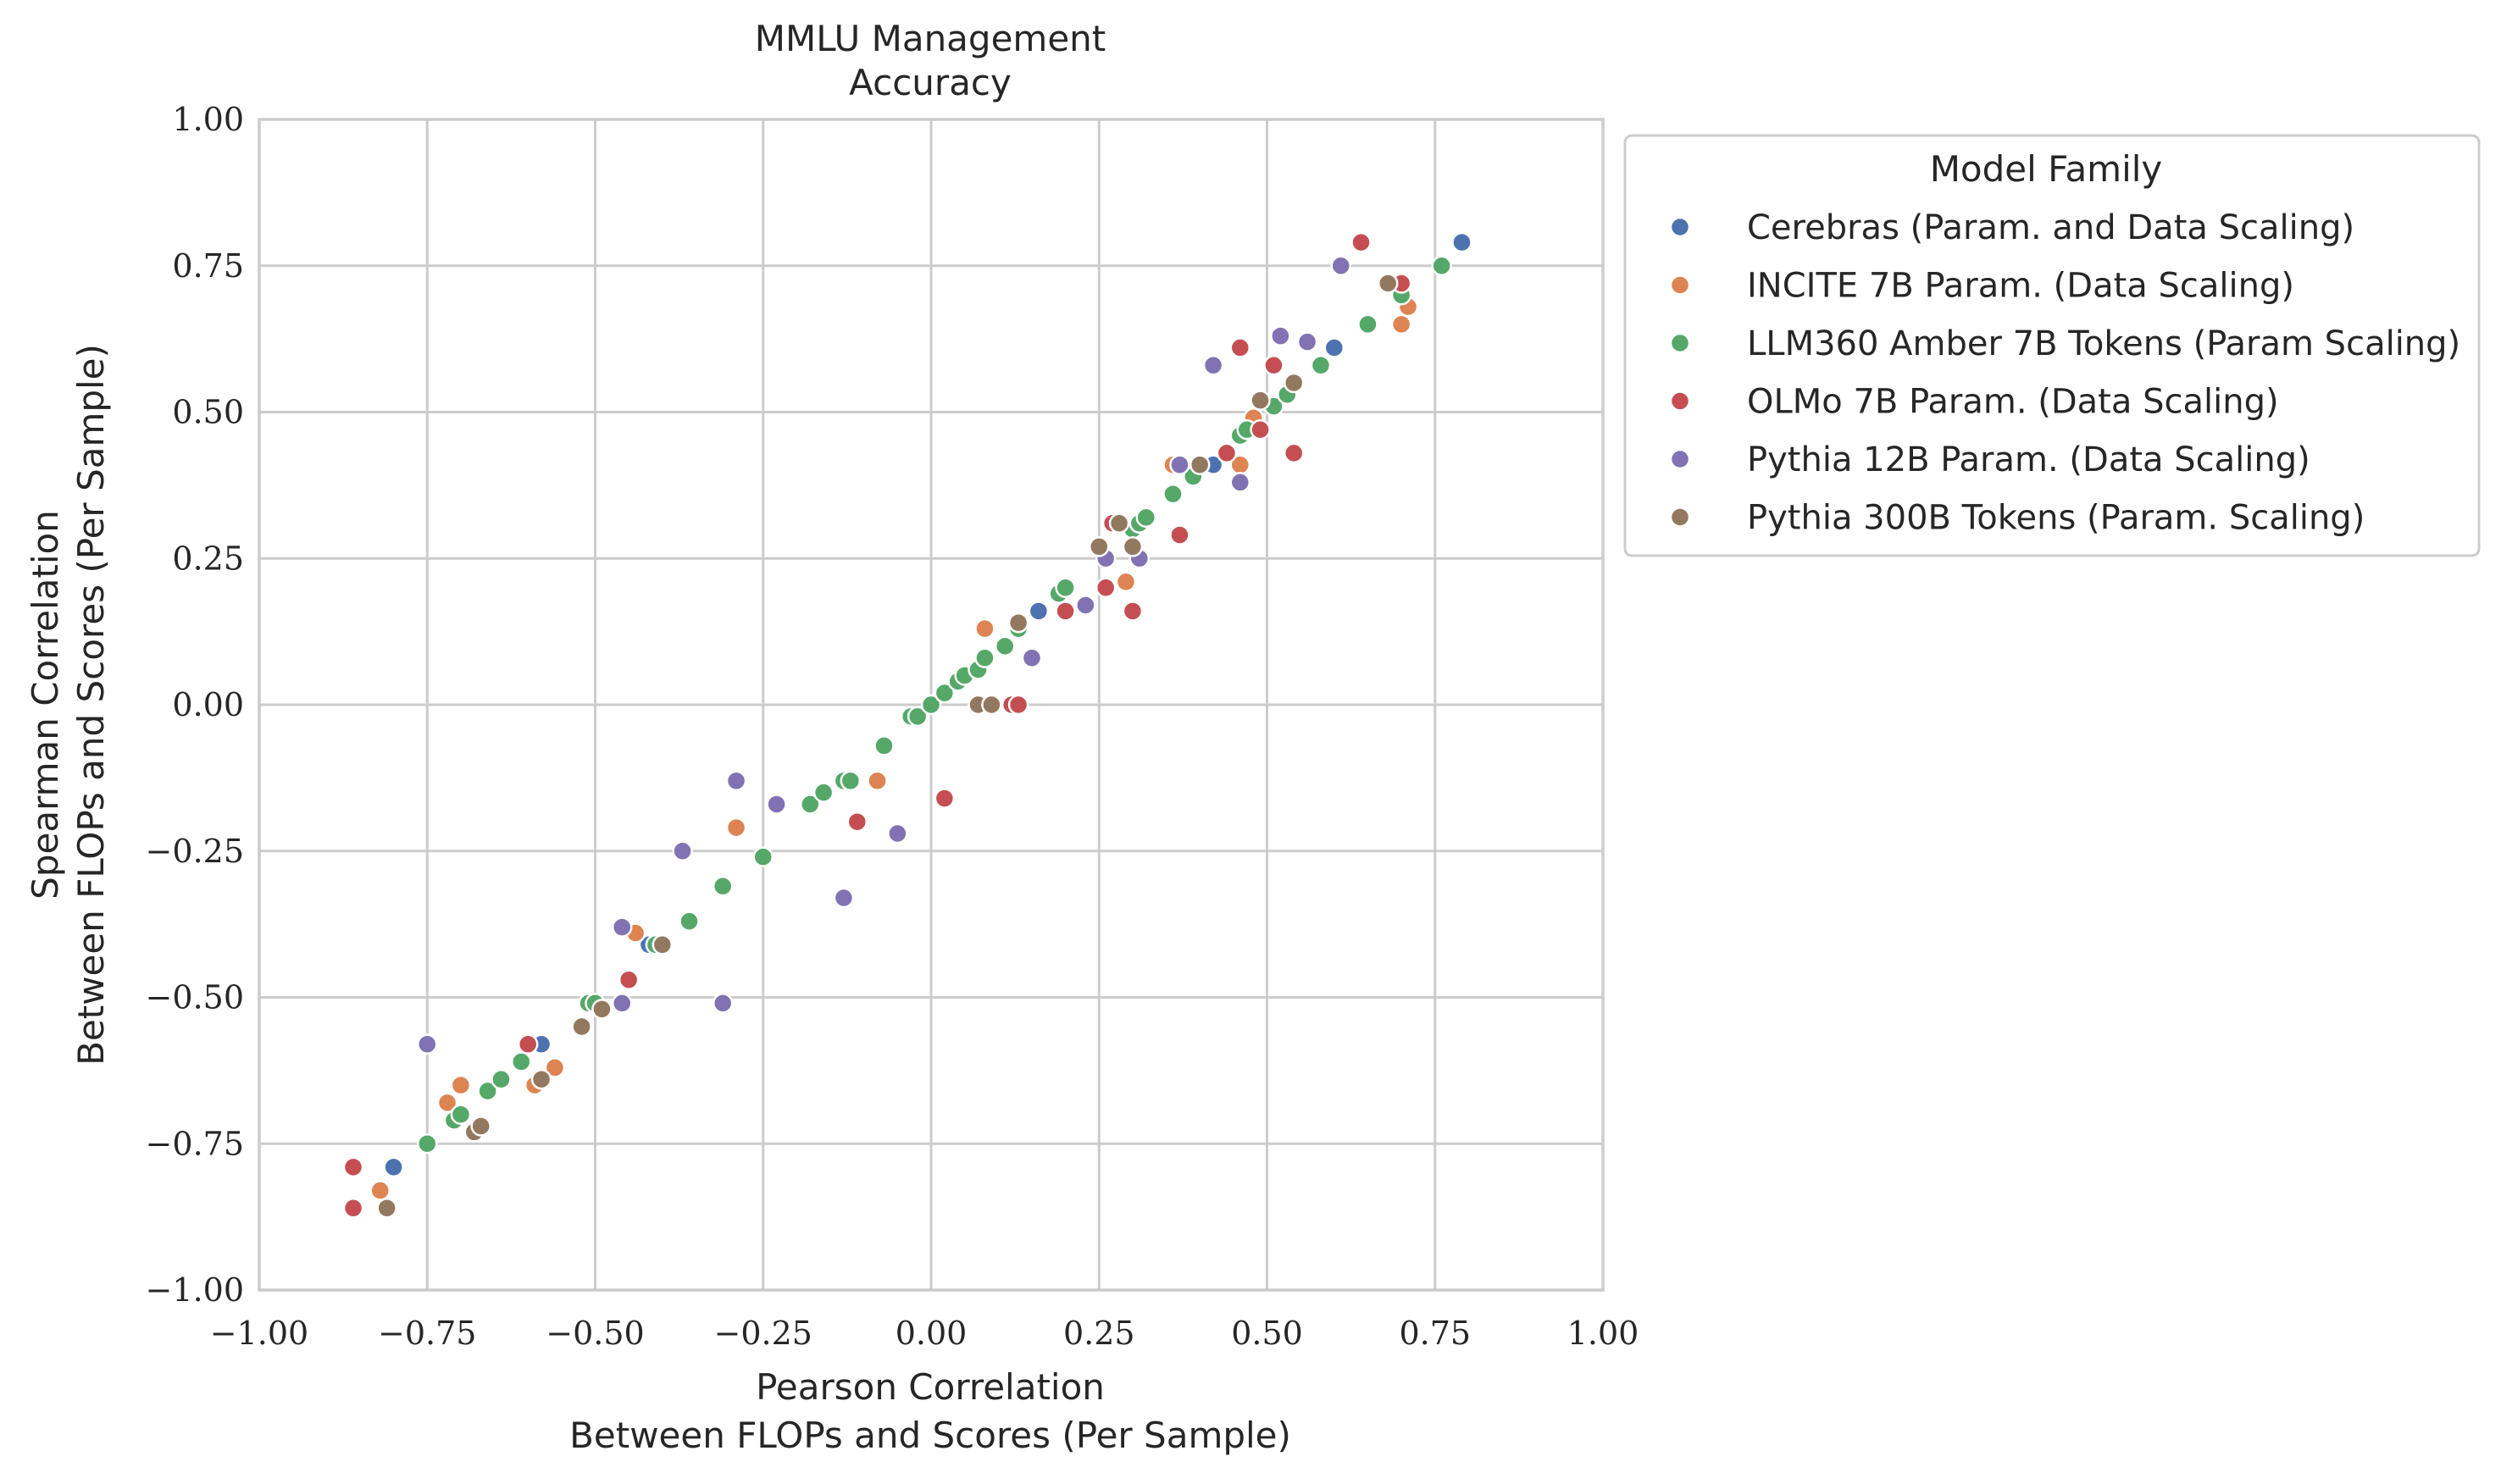 The height and width of the screenshot is (1484, 2501). What do you see at coordinates (1099, 1333) in the screenshot?
I see `x-tick-label: 0.25` at bounding box center [1099, 1333].